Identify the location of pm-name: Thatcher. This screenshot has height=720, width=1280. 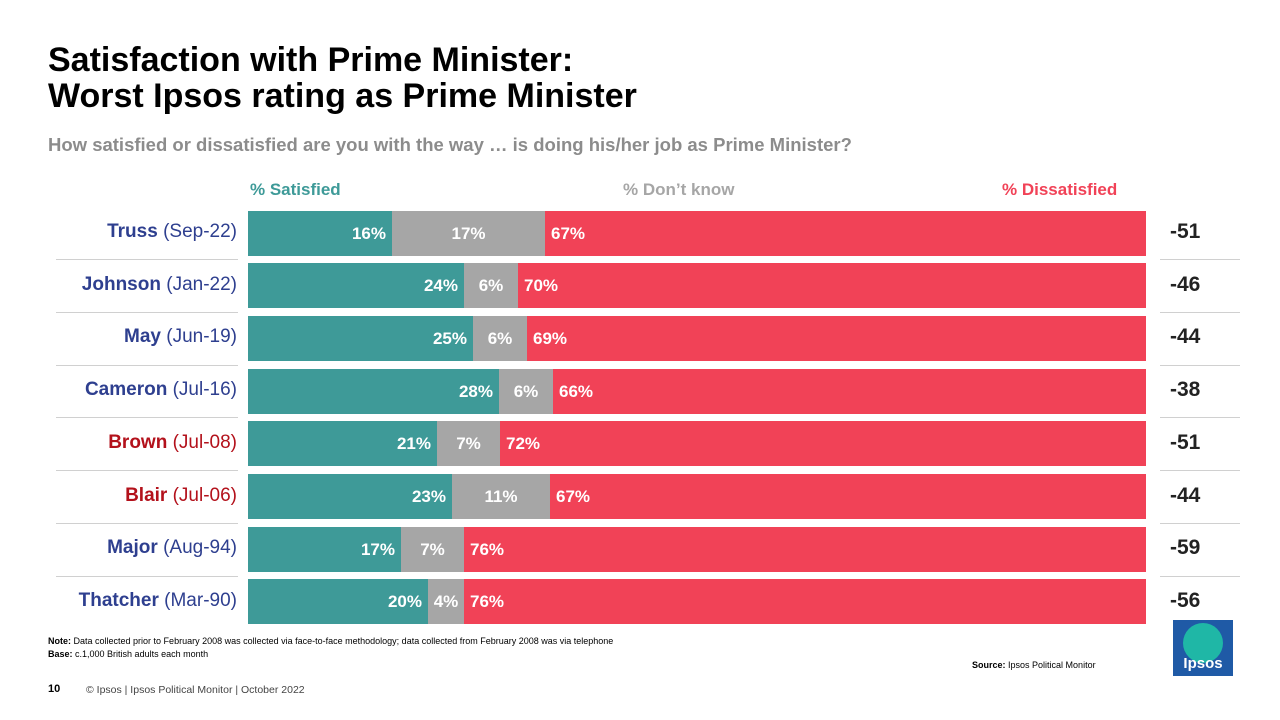
(118, 600).